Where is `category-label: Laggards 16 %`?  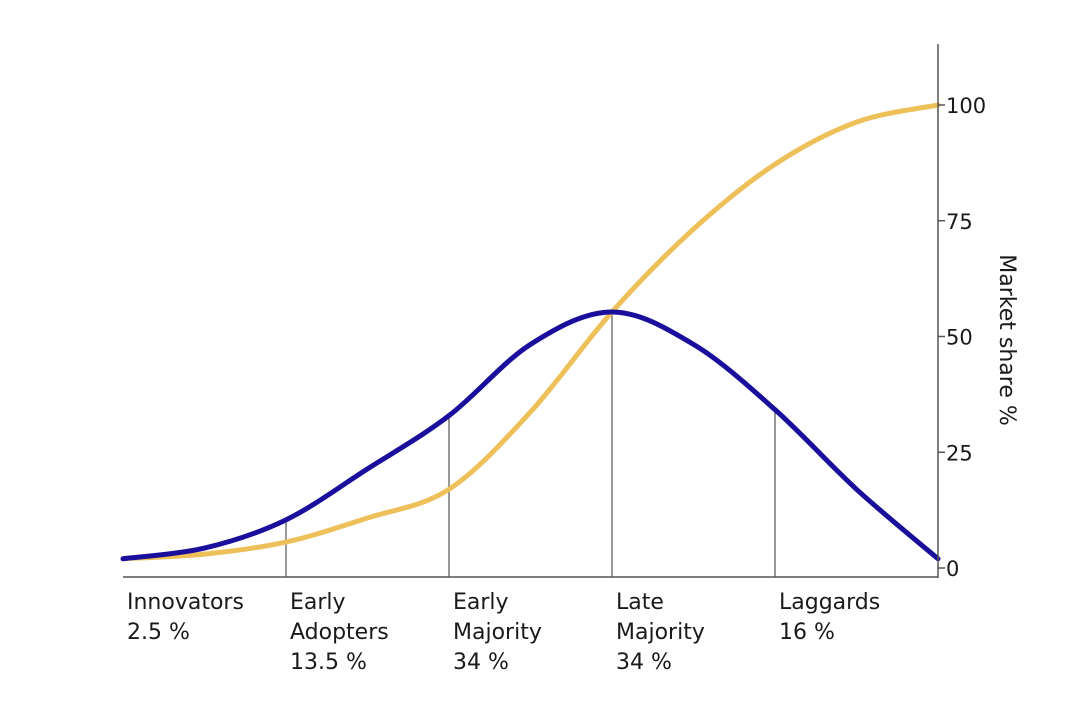 category-label: Laggards 16 % is located at coordinates (829, 617).